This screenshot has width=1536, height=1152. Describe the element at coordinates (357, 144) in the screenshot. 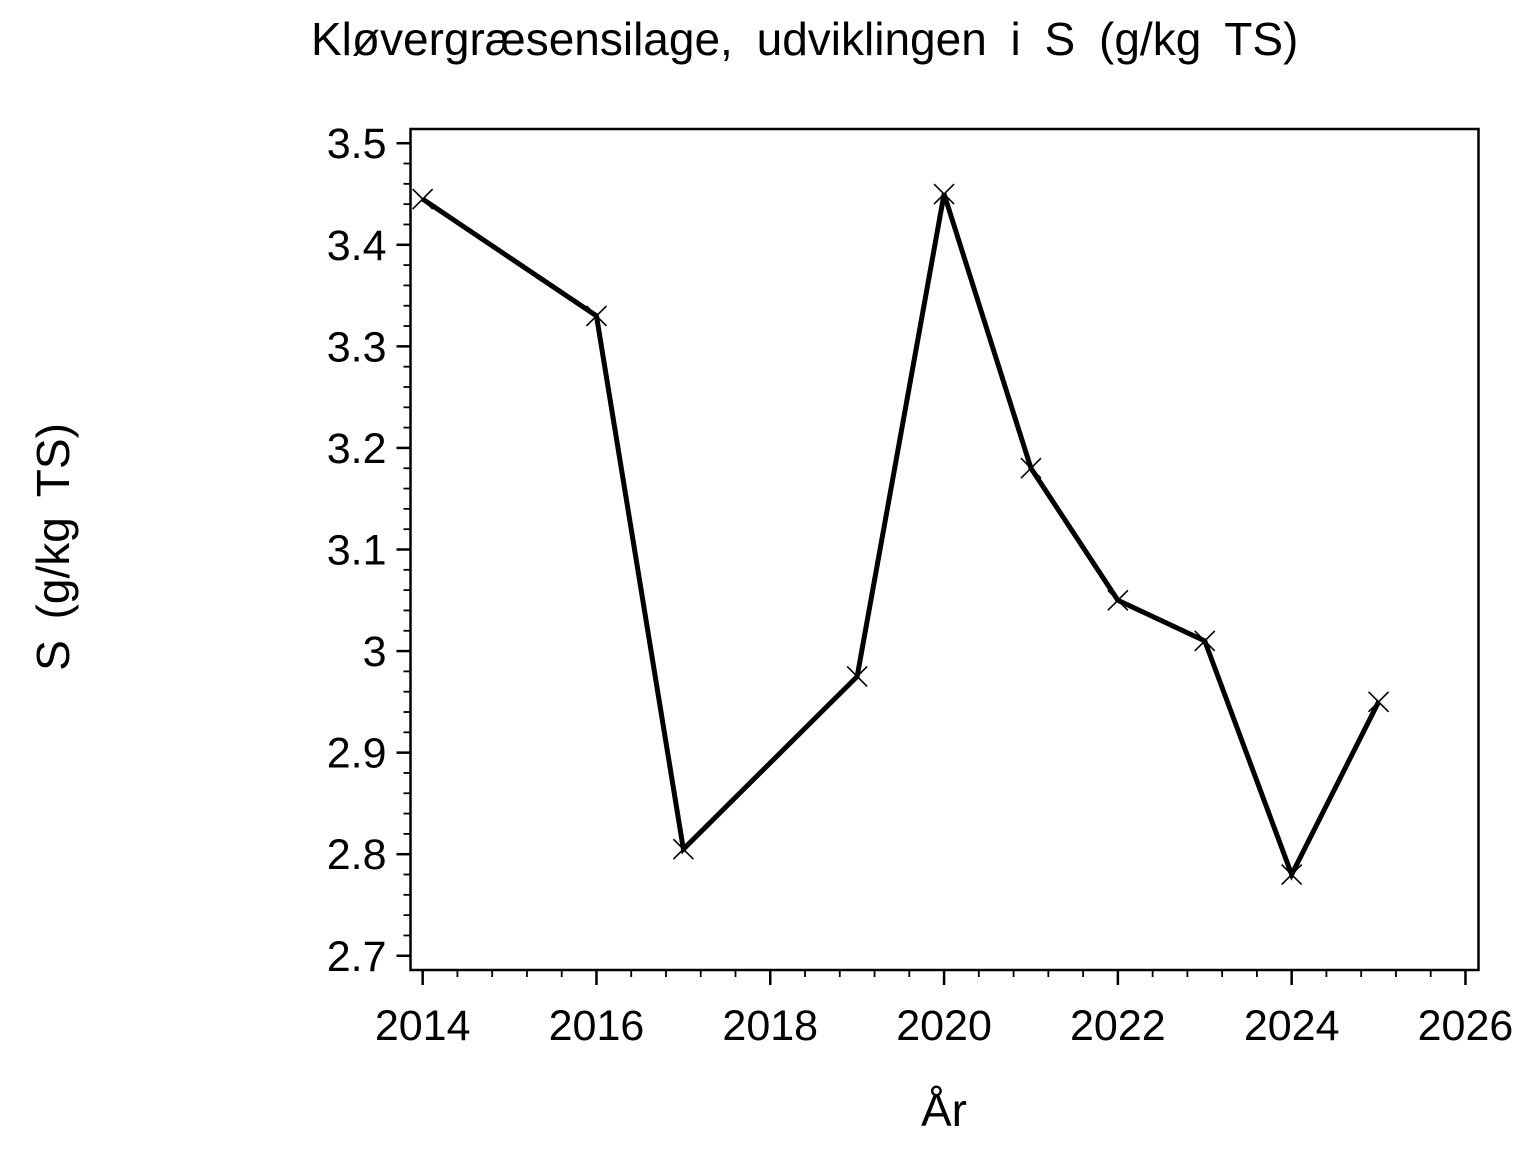

I see `y-tick-label: 3.5` at that location.